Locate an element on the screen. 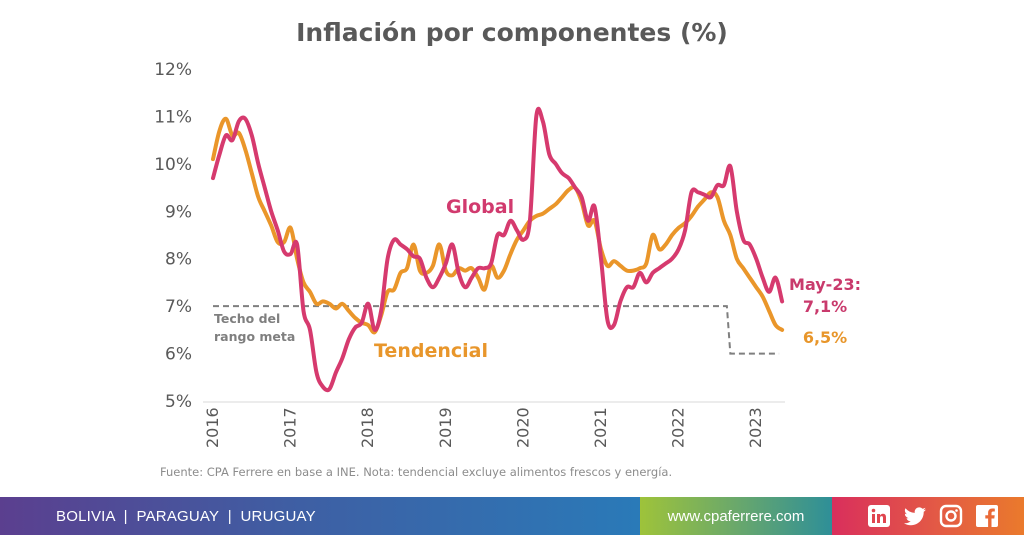 The image size is (1024, 535). y-tick-label: 11% is located at coordinates (173, 117).